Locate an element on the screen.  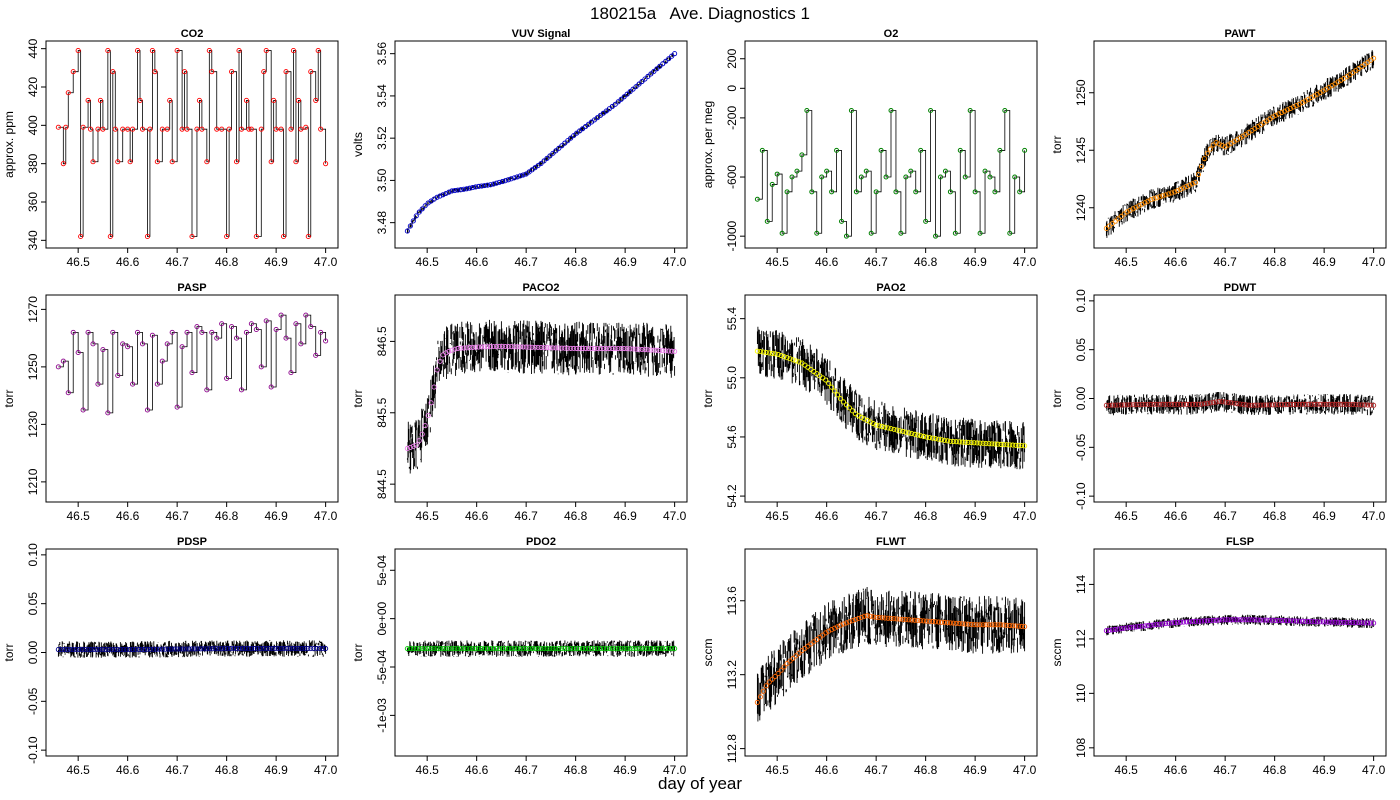
y-tick-label: 0.10 is located at coordinates (33, 555).